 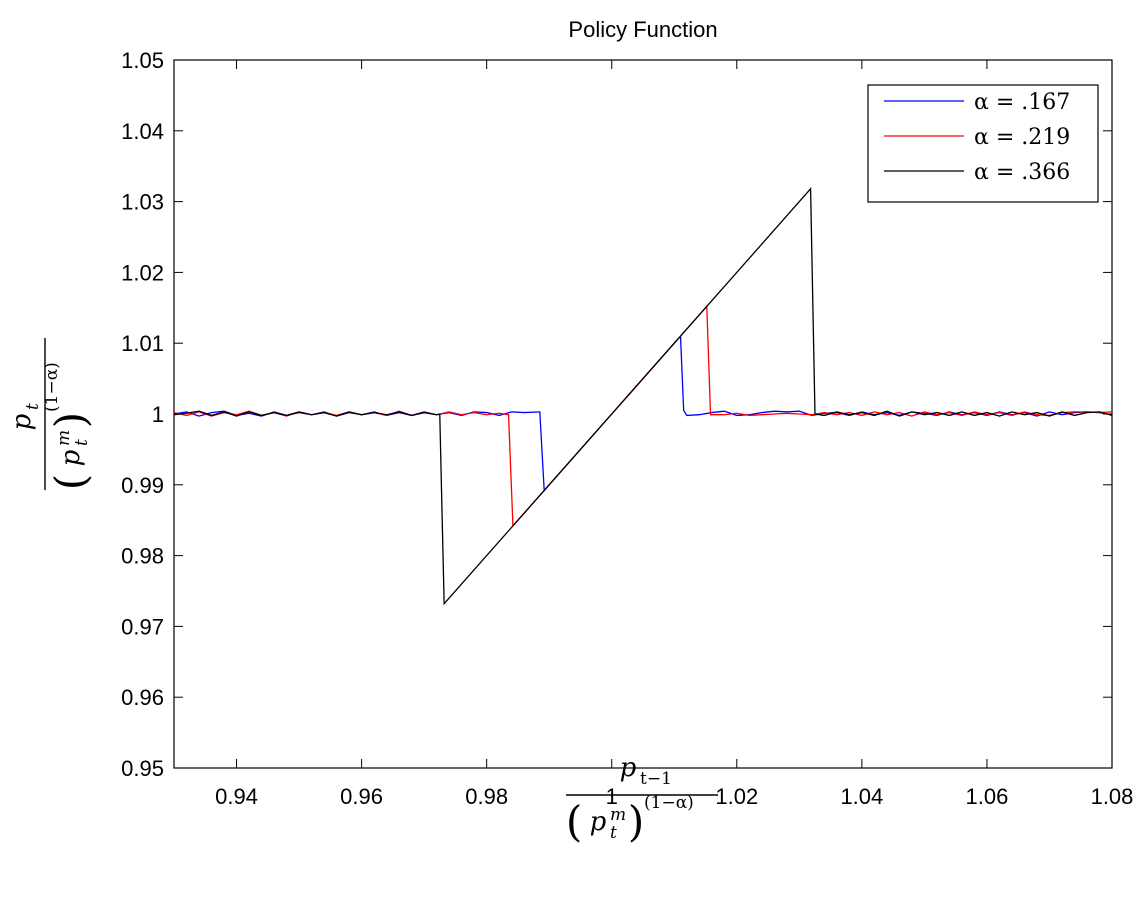 I want to click on xlabel-left-paren: (, so click(x=574, y=821).